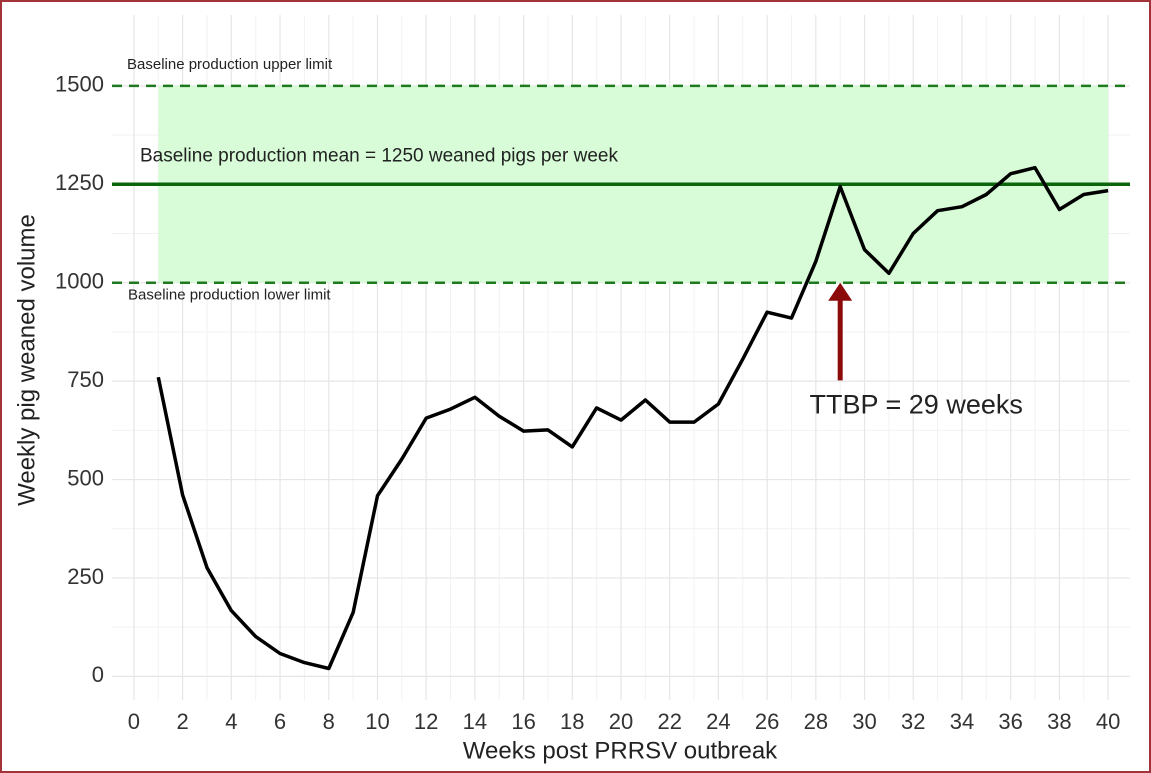 The height and width of the screenshot is (773, 1151). I want to click on x-tick-label: 2, so click(183, 721).